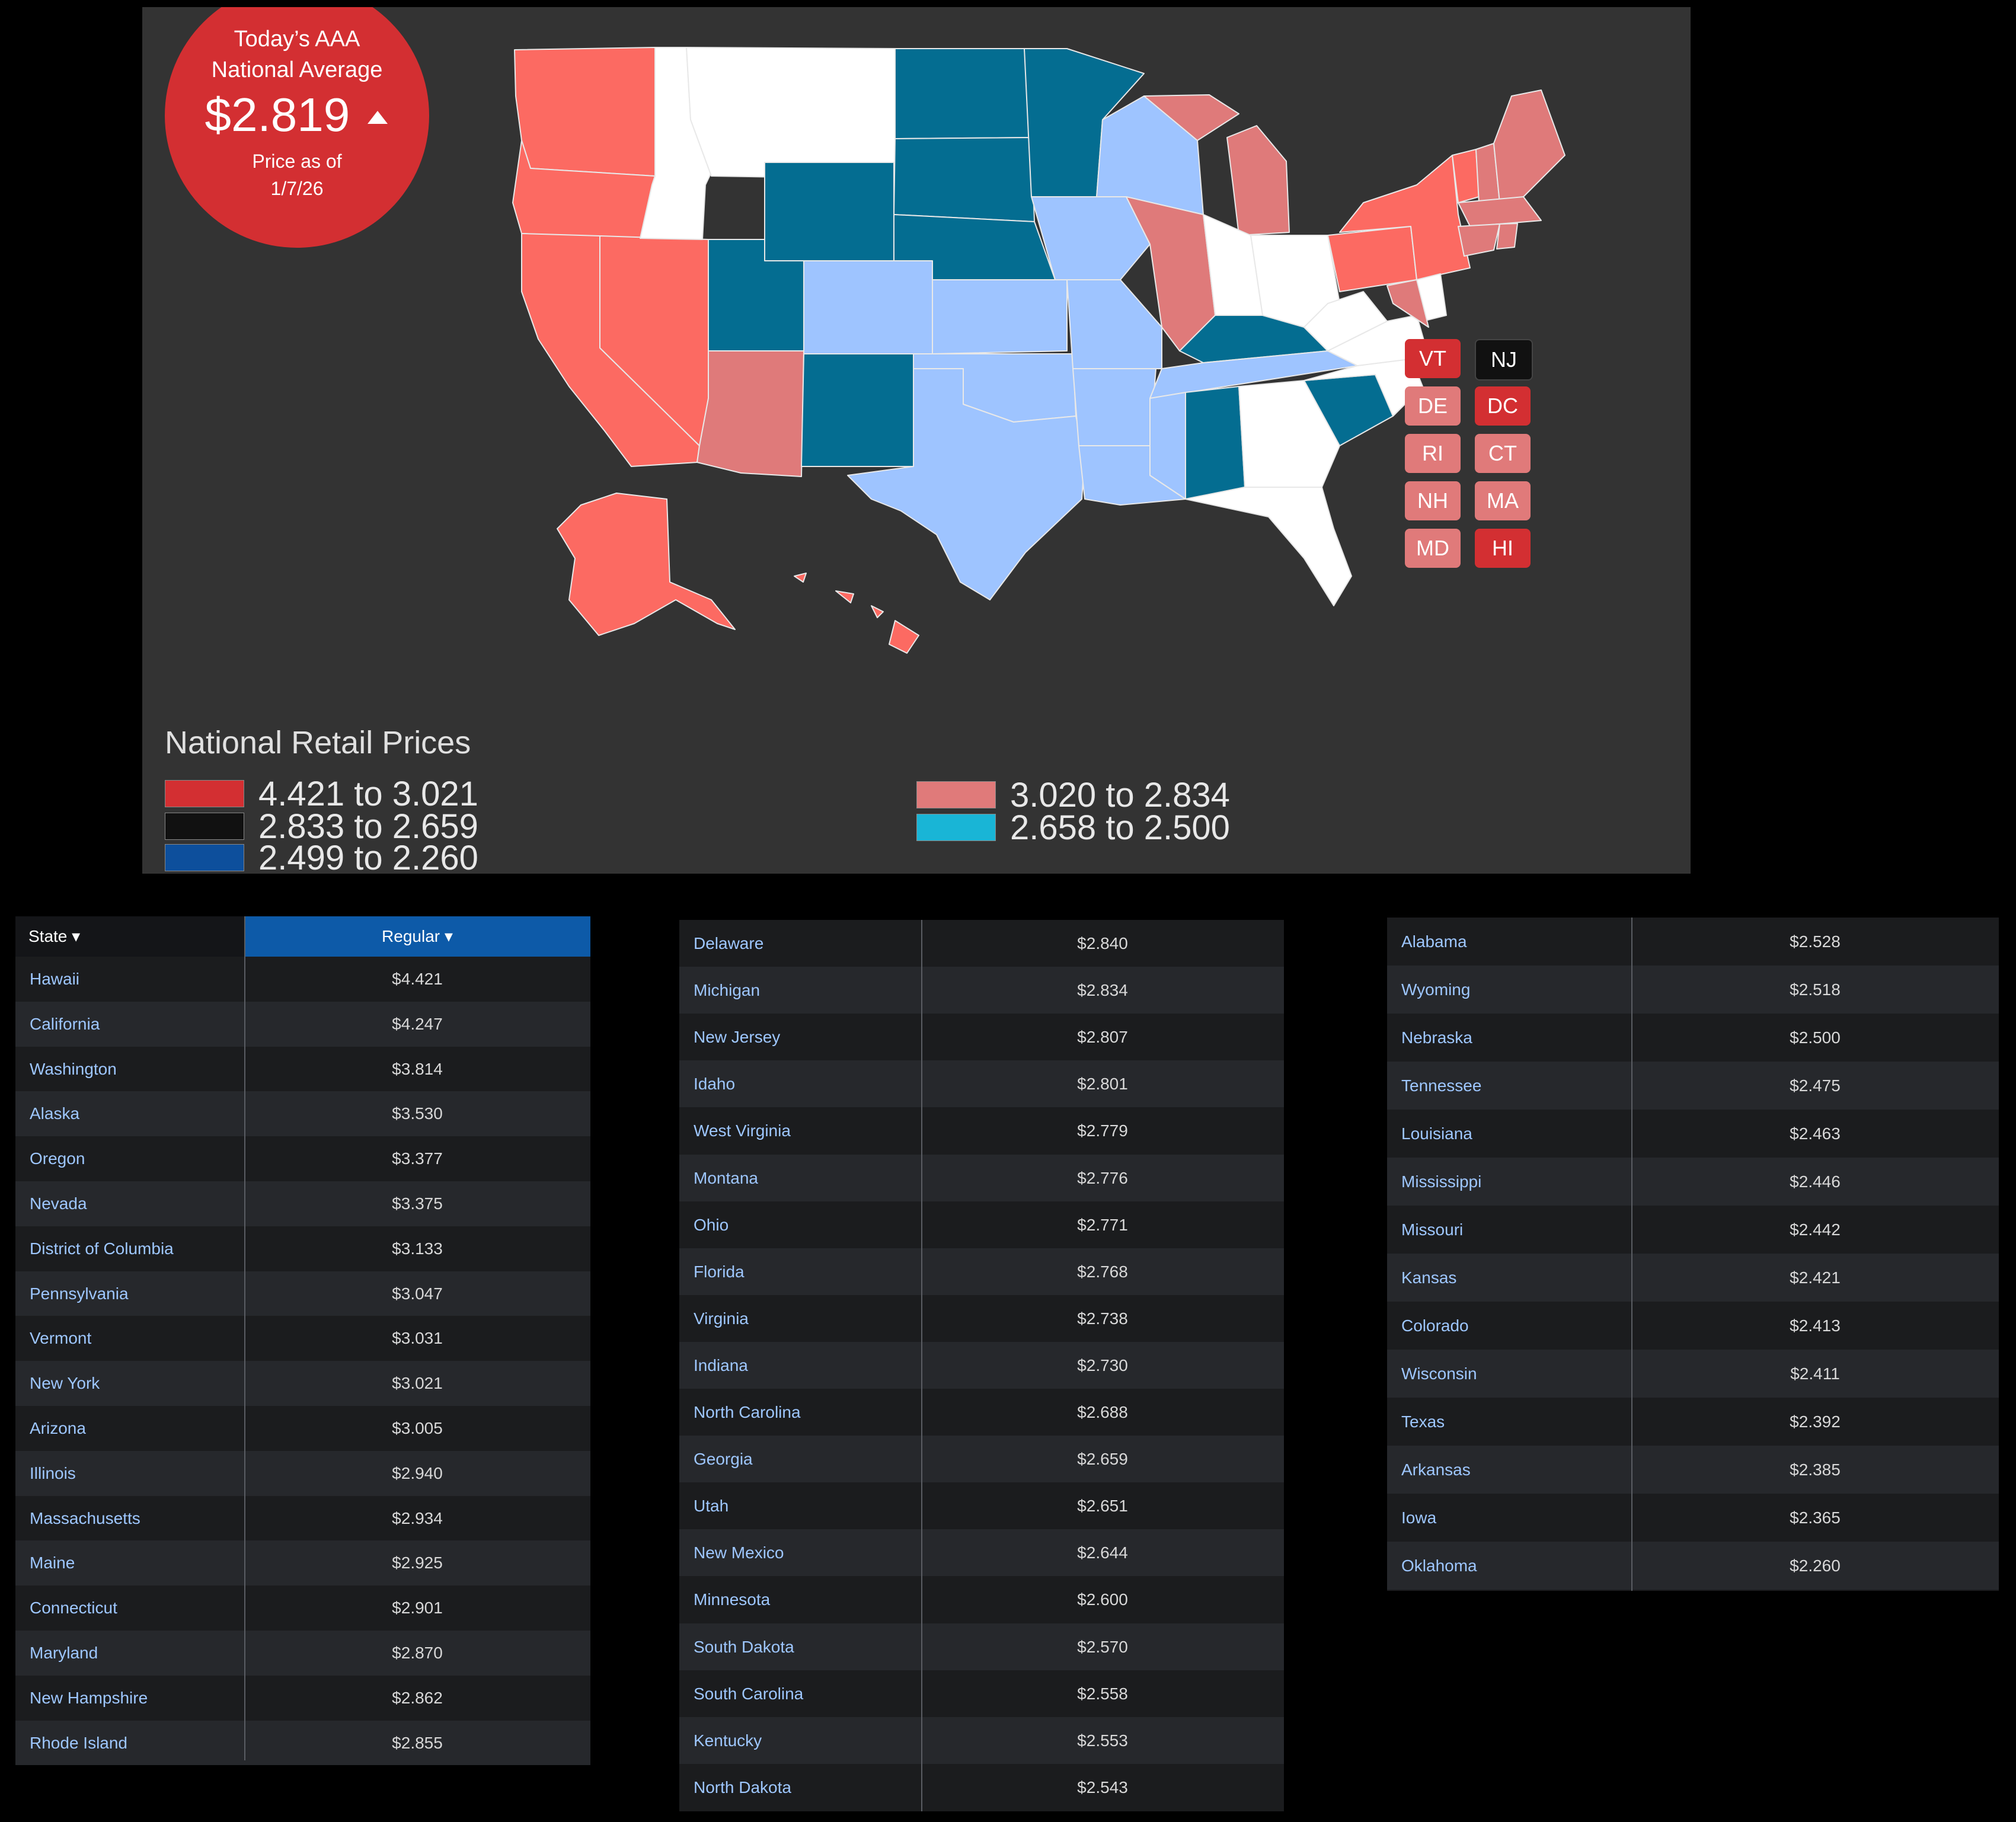 The height and width of the screenshot is (1822, 2016). Describe the element at coordinates (1503, 548) in the screenshot. I see `state-button-hi: HI` at that location.